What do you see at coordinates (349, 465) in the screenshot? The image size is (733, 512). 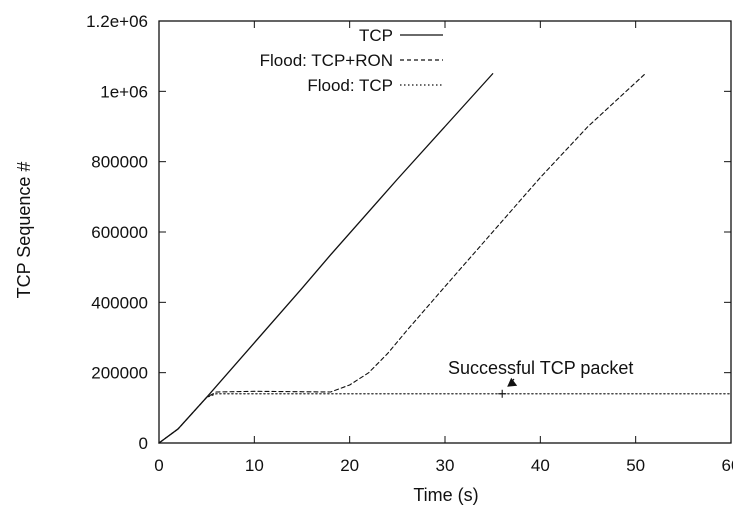 I see `x-tick-label: 20` at bounding box center [349, 465].